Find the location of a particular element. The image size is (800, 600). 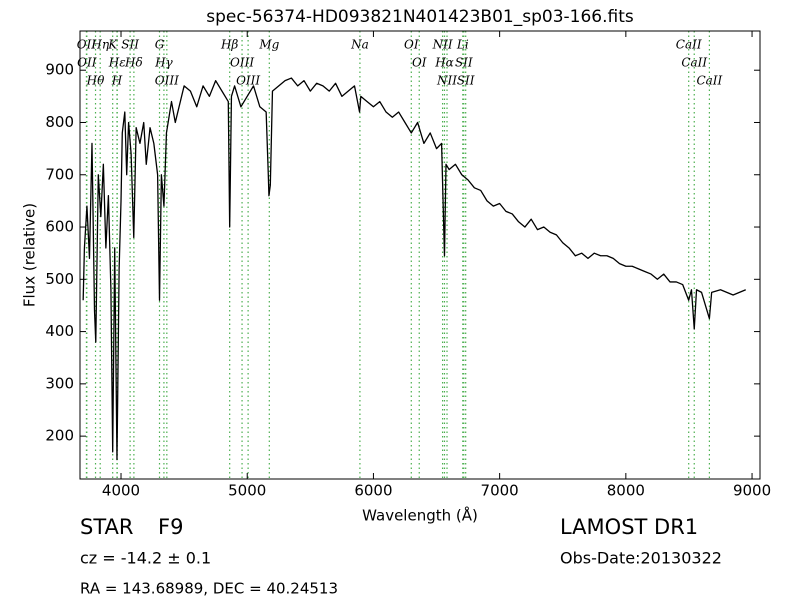

x-tick-label: 9000 is located at coordinates (752, 491).